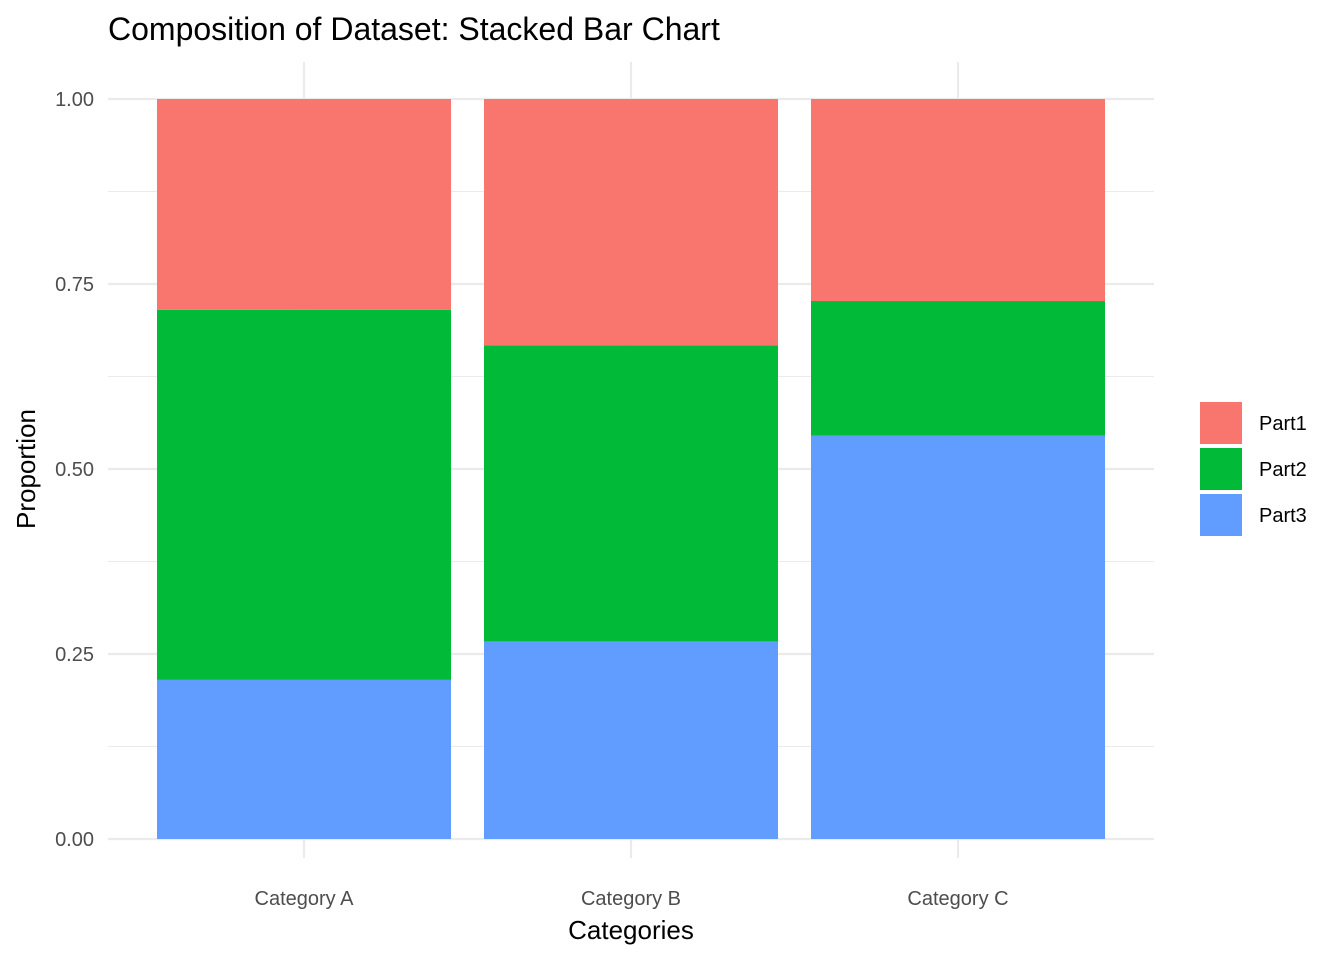 This screenshot has width=1344, height=965. I want to click on y-tick-label: 0.00, so click(74, 840).